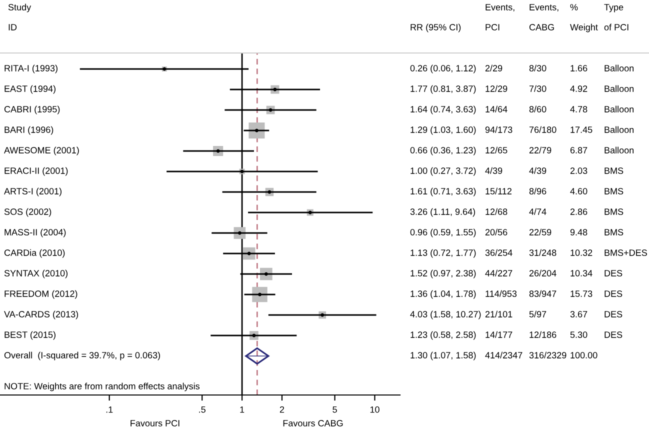 The height and width of the screenshot is (434, 649). I want to click on text: 12/186, so click(543, 334).